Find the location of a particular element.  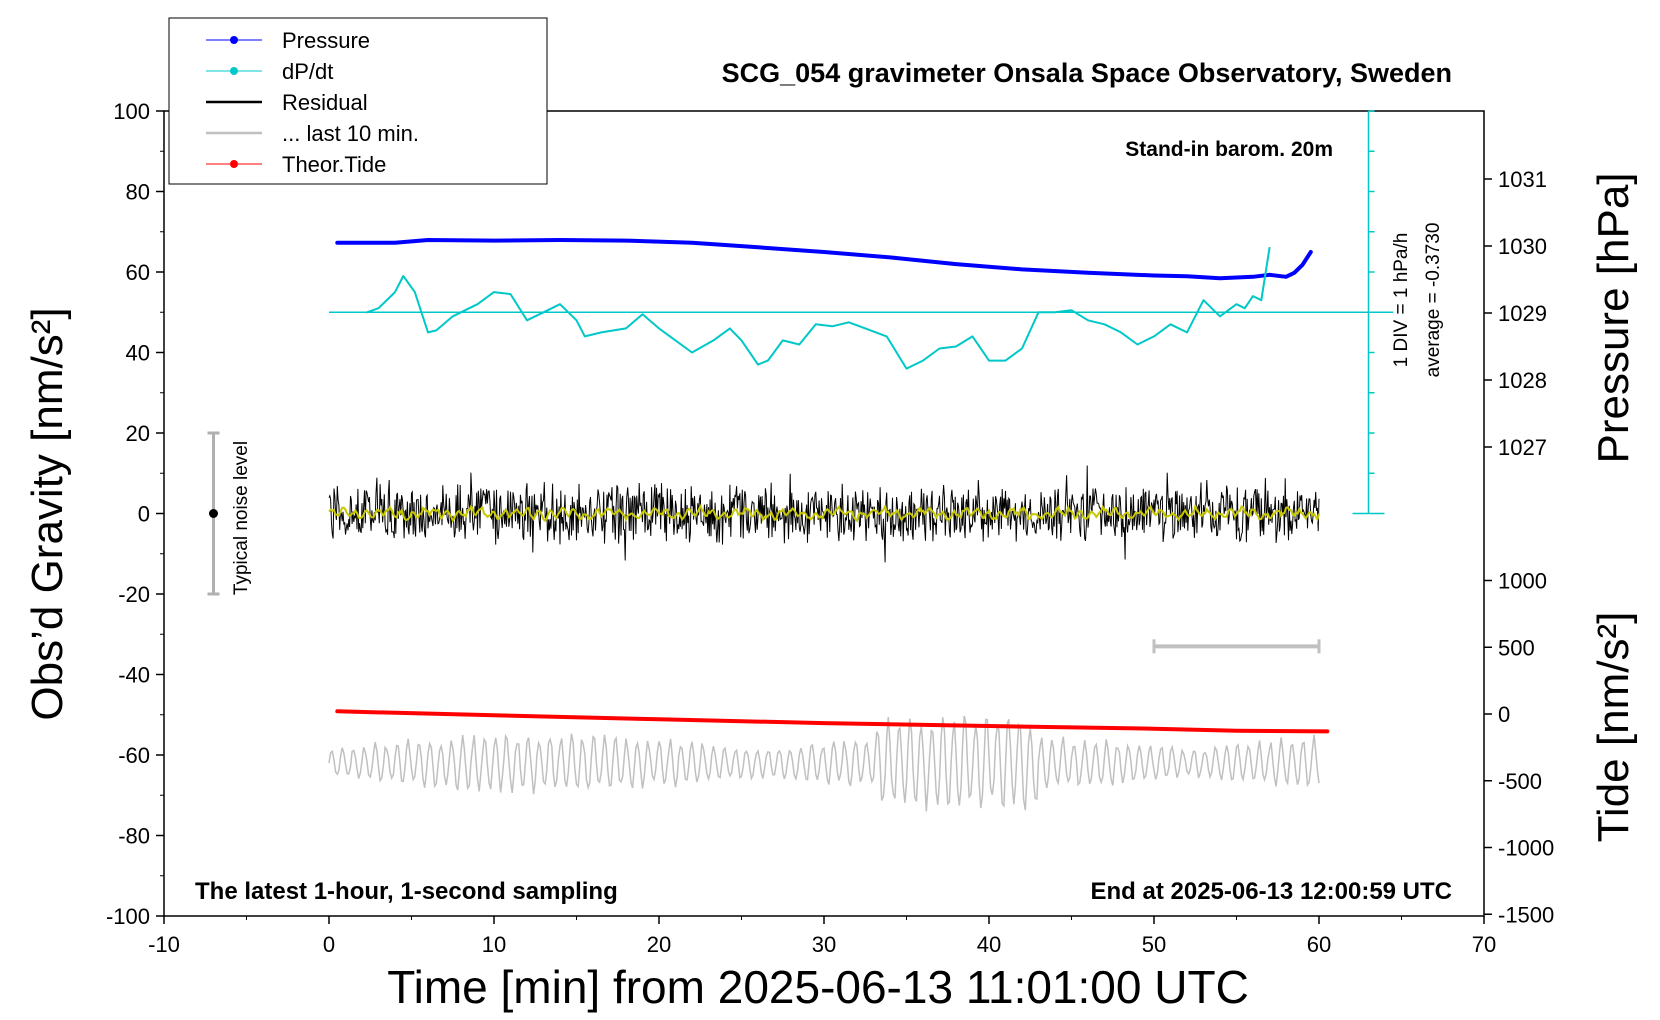

legend-label: Theor.Tide is located at coordinates (334, 164).